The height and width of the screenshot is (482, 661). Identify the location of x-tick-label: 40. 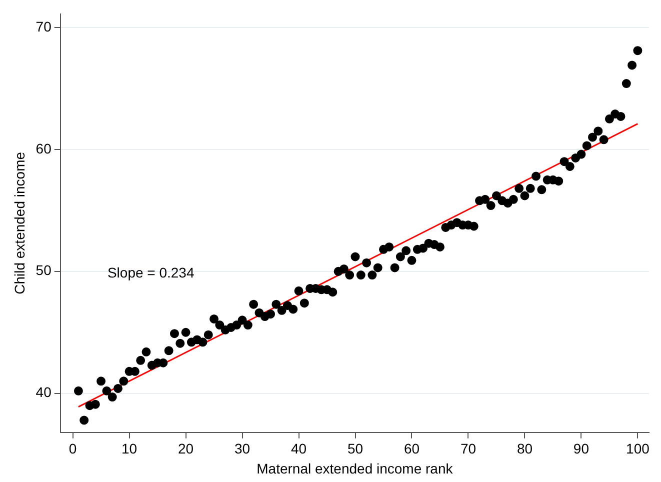
(298, 448).